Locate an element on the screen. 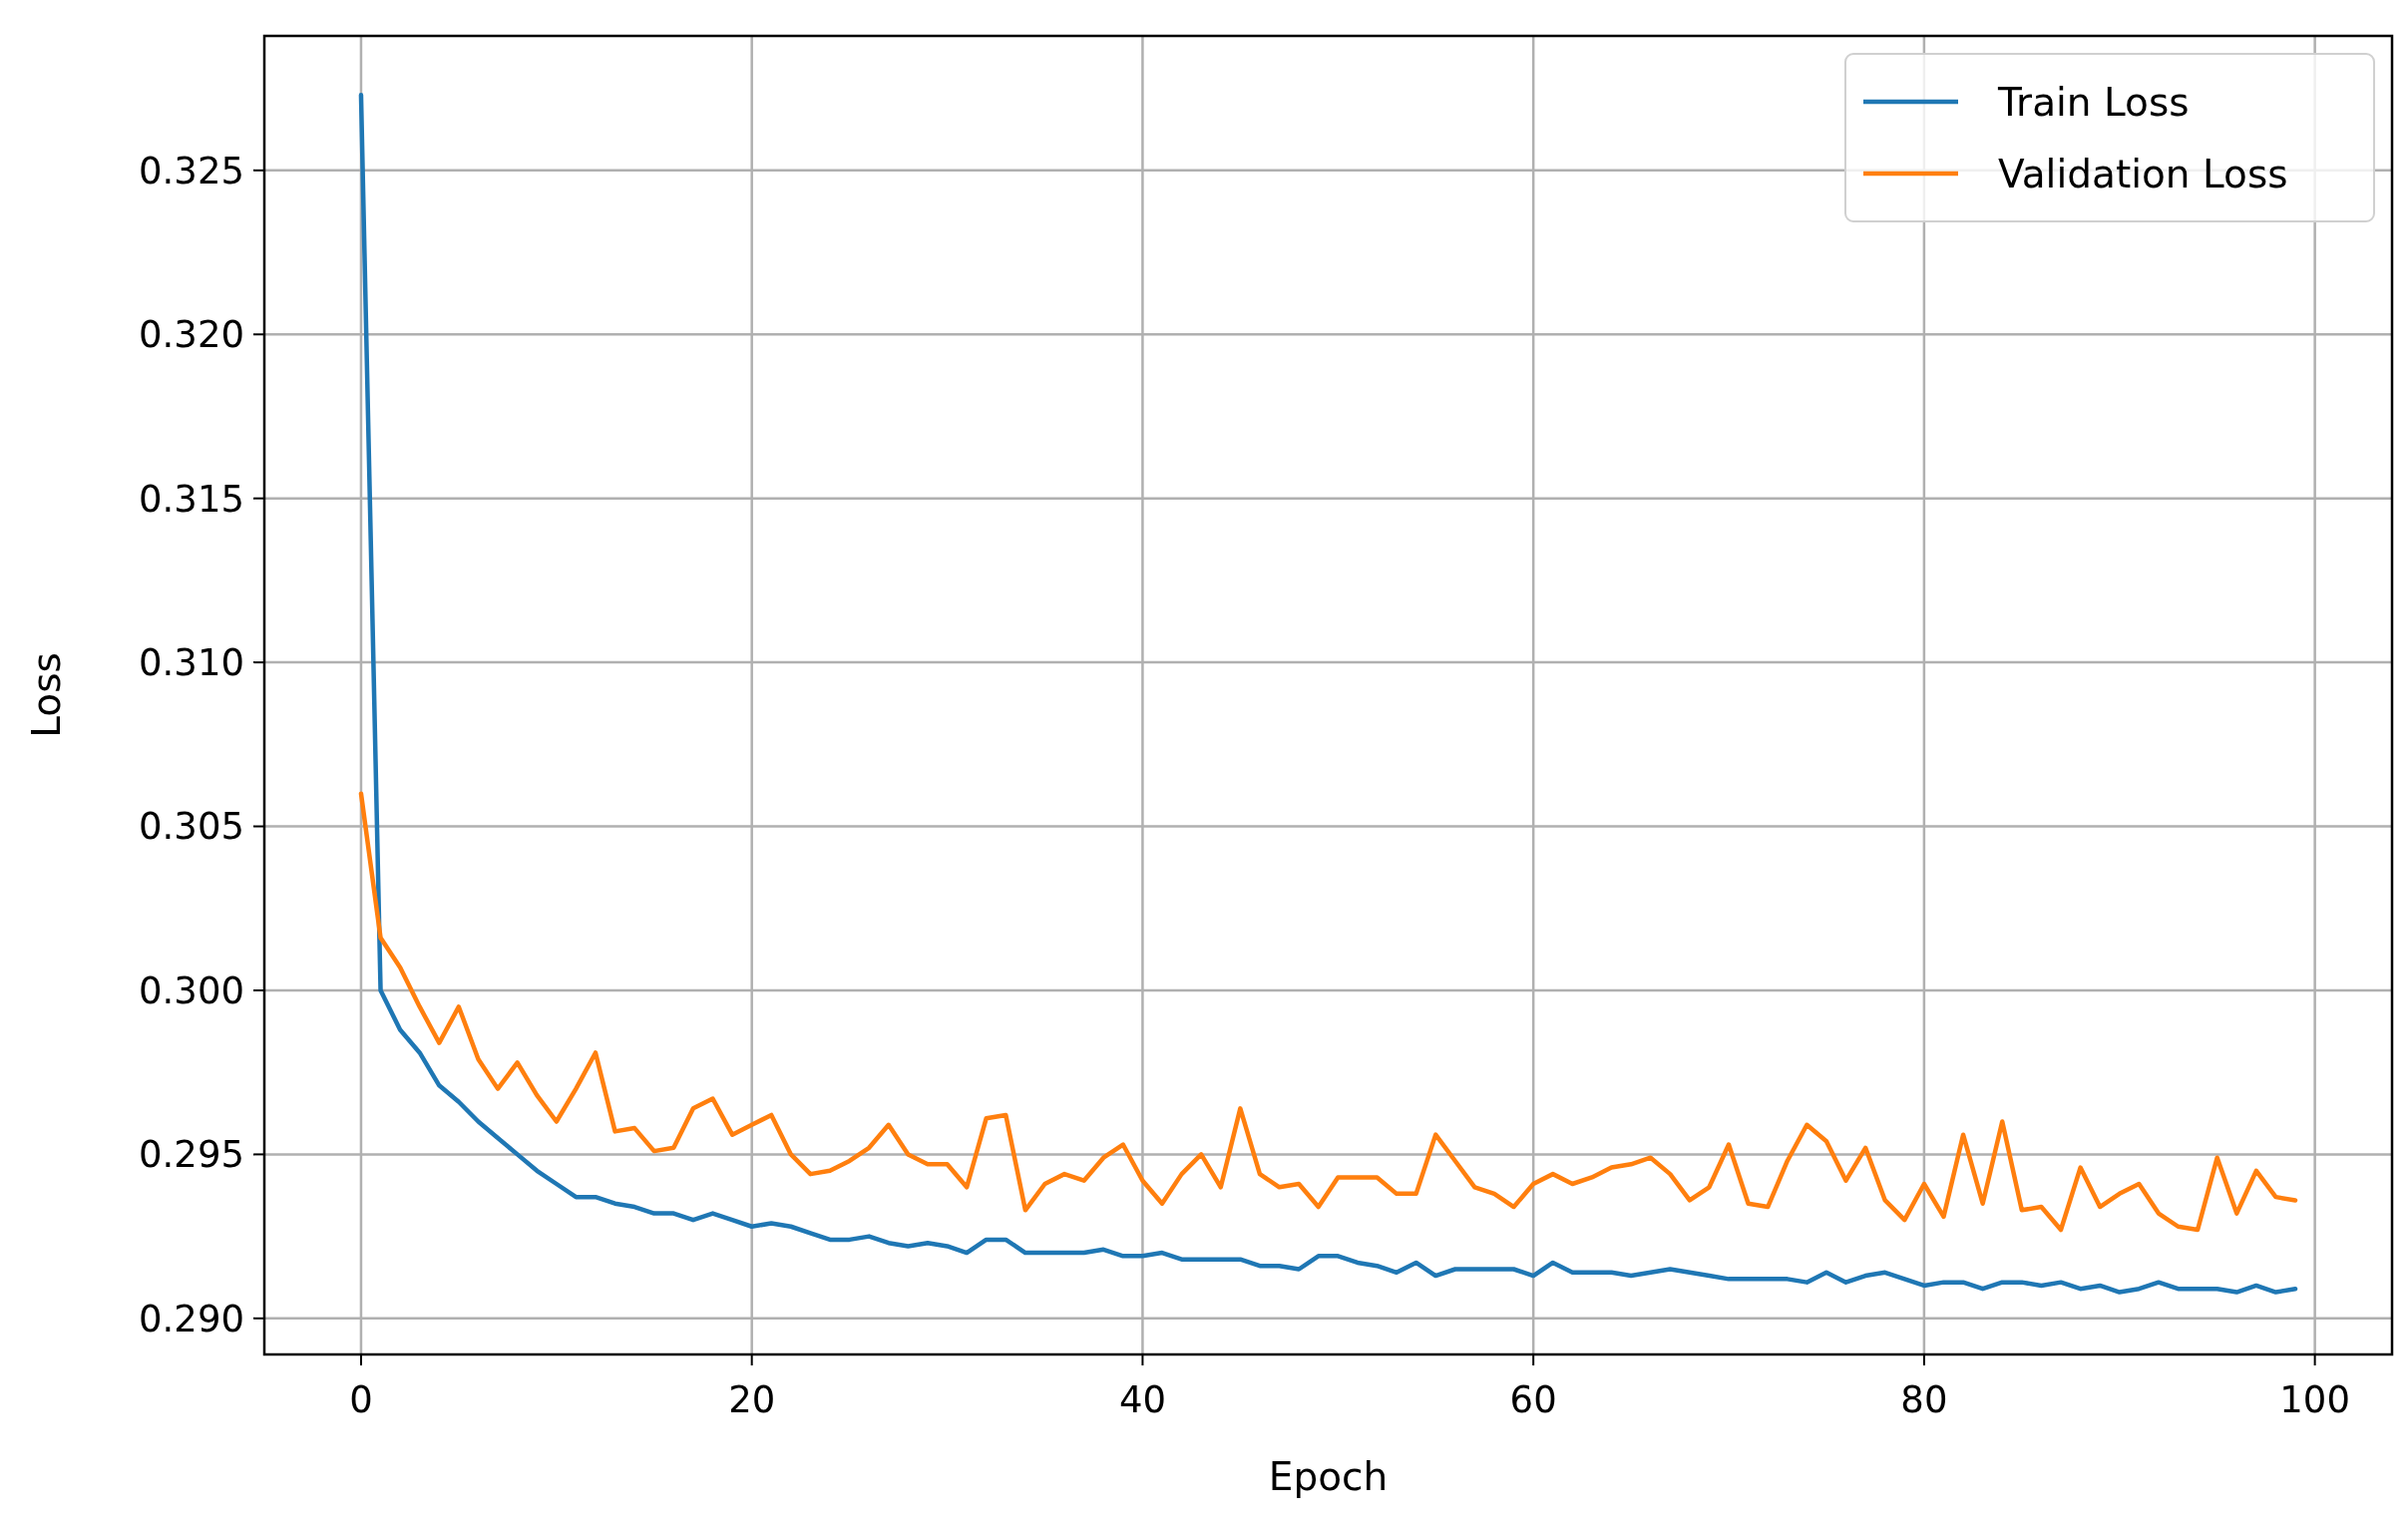 This screenshot has width=2408, height=1528. y-tick-label: 0.295 is located at coordinates (191, 1155).